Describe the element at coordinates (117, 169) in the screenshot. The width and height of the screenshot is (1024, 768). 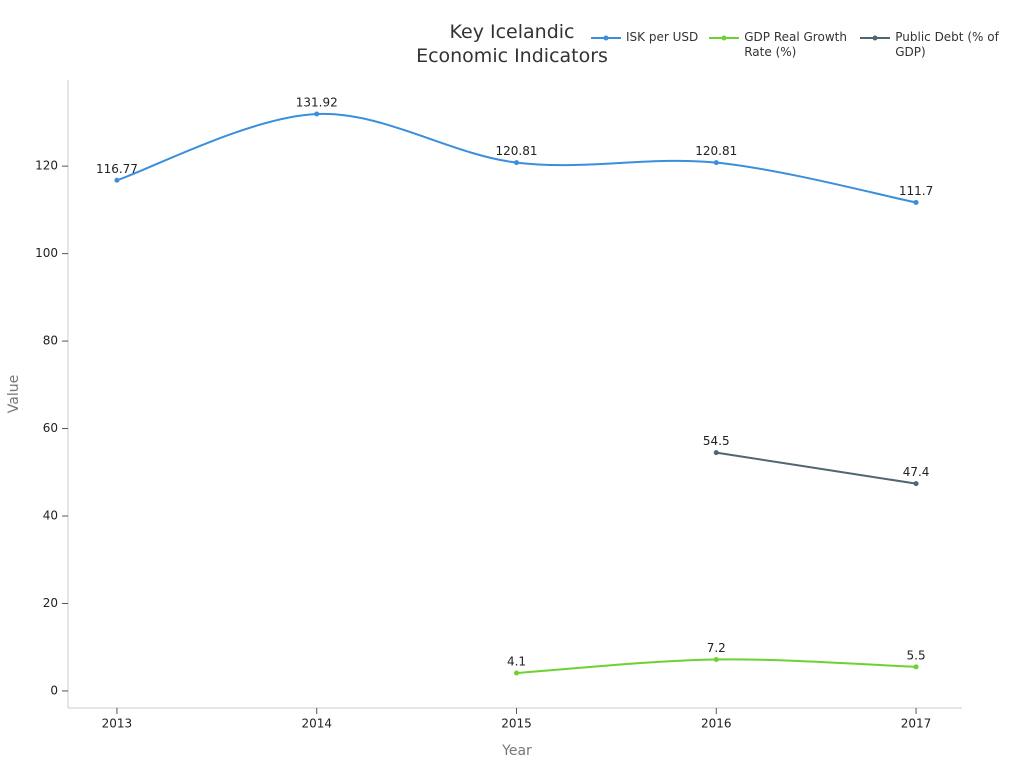
I see `data-label: 116.77` at that location.